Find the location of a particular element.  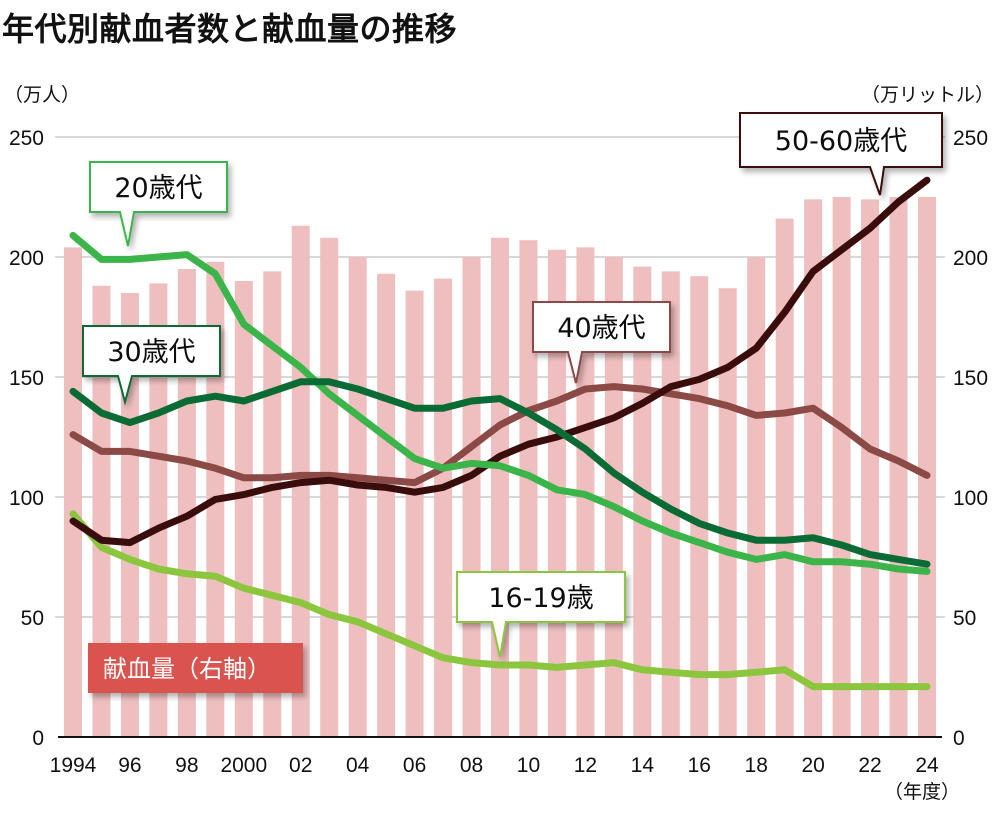

bar-2014 is located at coordinates (642, 501).